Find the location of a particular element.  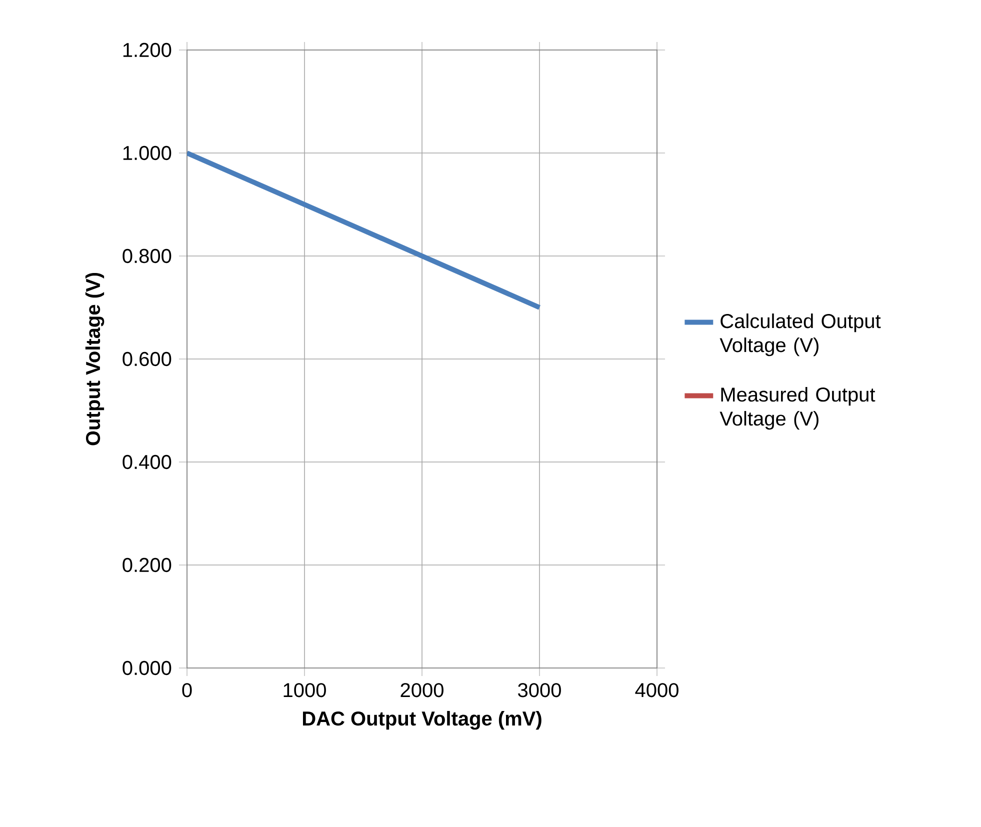

y-axis-title: Output Voltage (V) is located at coordinates (94, 359).